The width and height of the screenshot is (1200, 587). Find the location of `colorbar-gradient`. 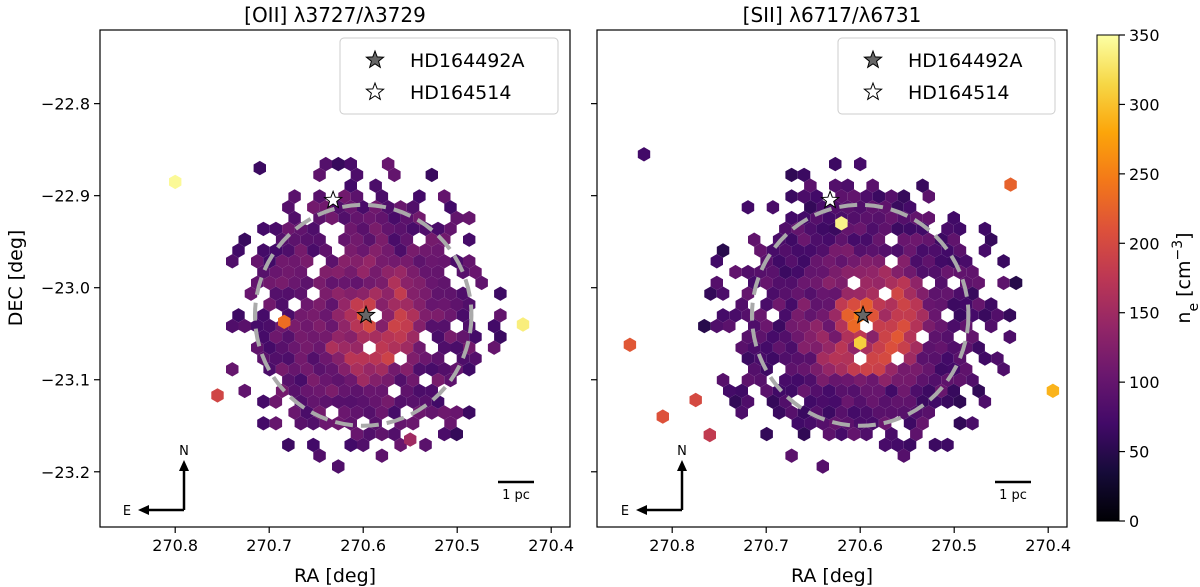

colorbar-gradient is located at coordinates (1108, 278).